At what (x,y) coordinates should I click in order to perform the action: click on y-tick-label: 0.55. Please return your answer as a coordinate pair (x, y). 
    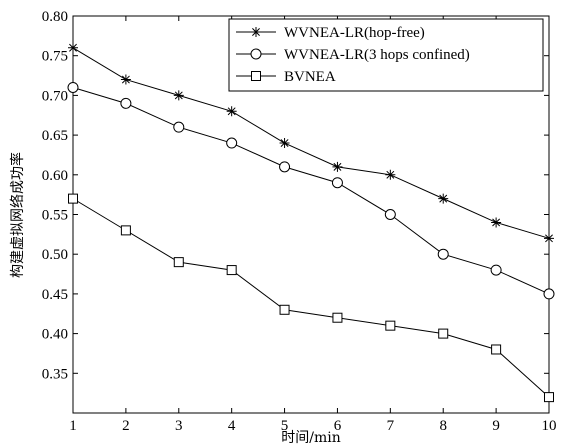
    Looking at the image, I should click on (55, 216).